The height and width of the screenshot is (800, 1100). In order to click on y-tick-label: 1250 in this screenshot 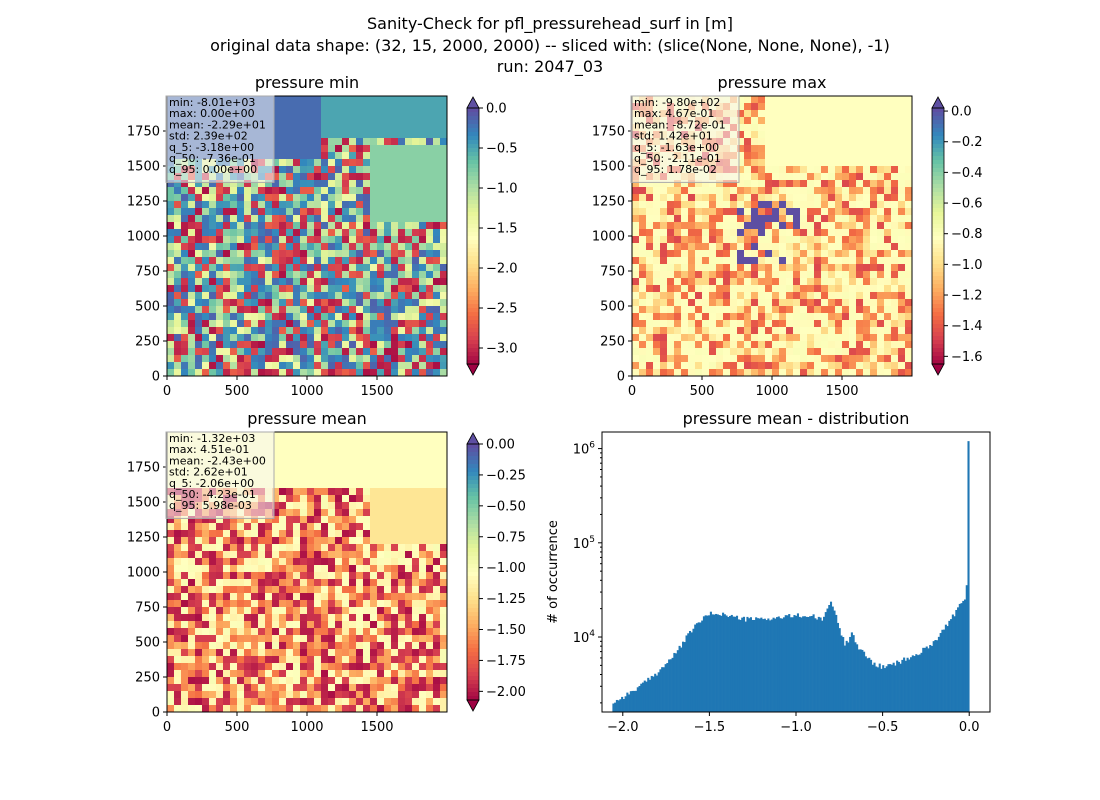, I will do `click(608, 202)`.